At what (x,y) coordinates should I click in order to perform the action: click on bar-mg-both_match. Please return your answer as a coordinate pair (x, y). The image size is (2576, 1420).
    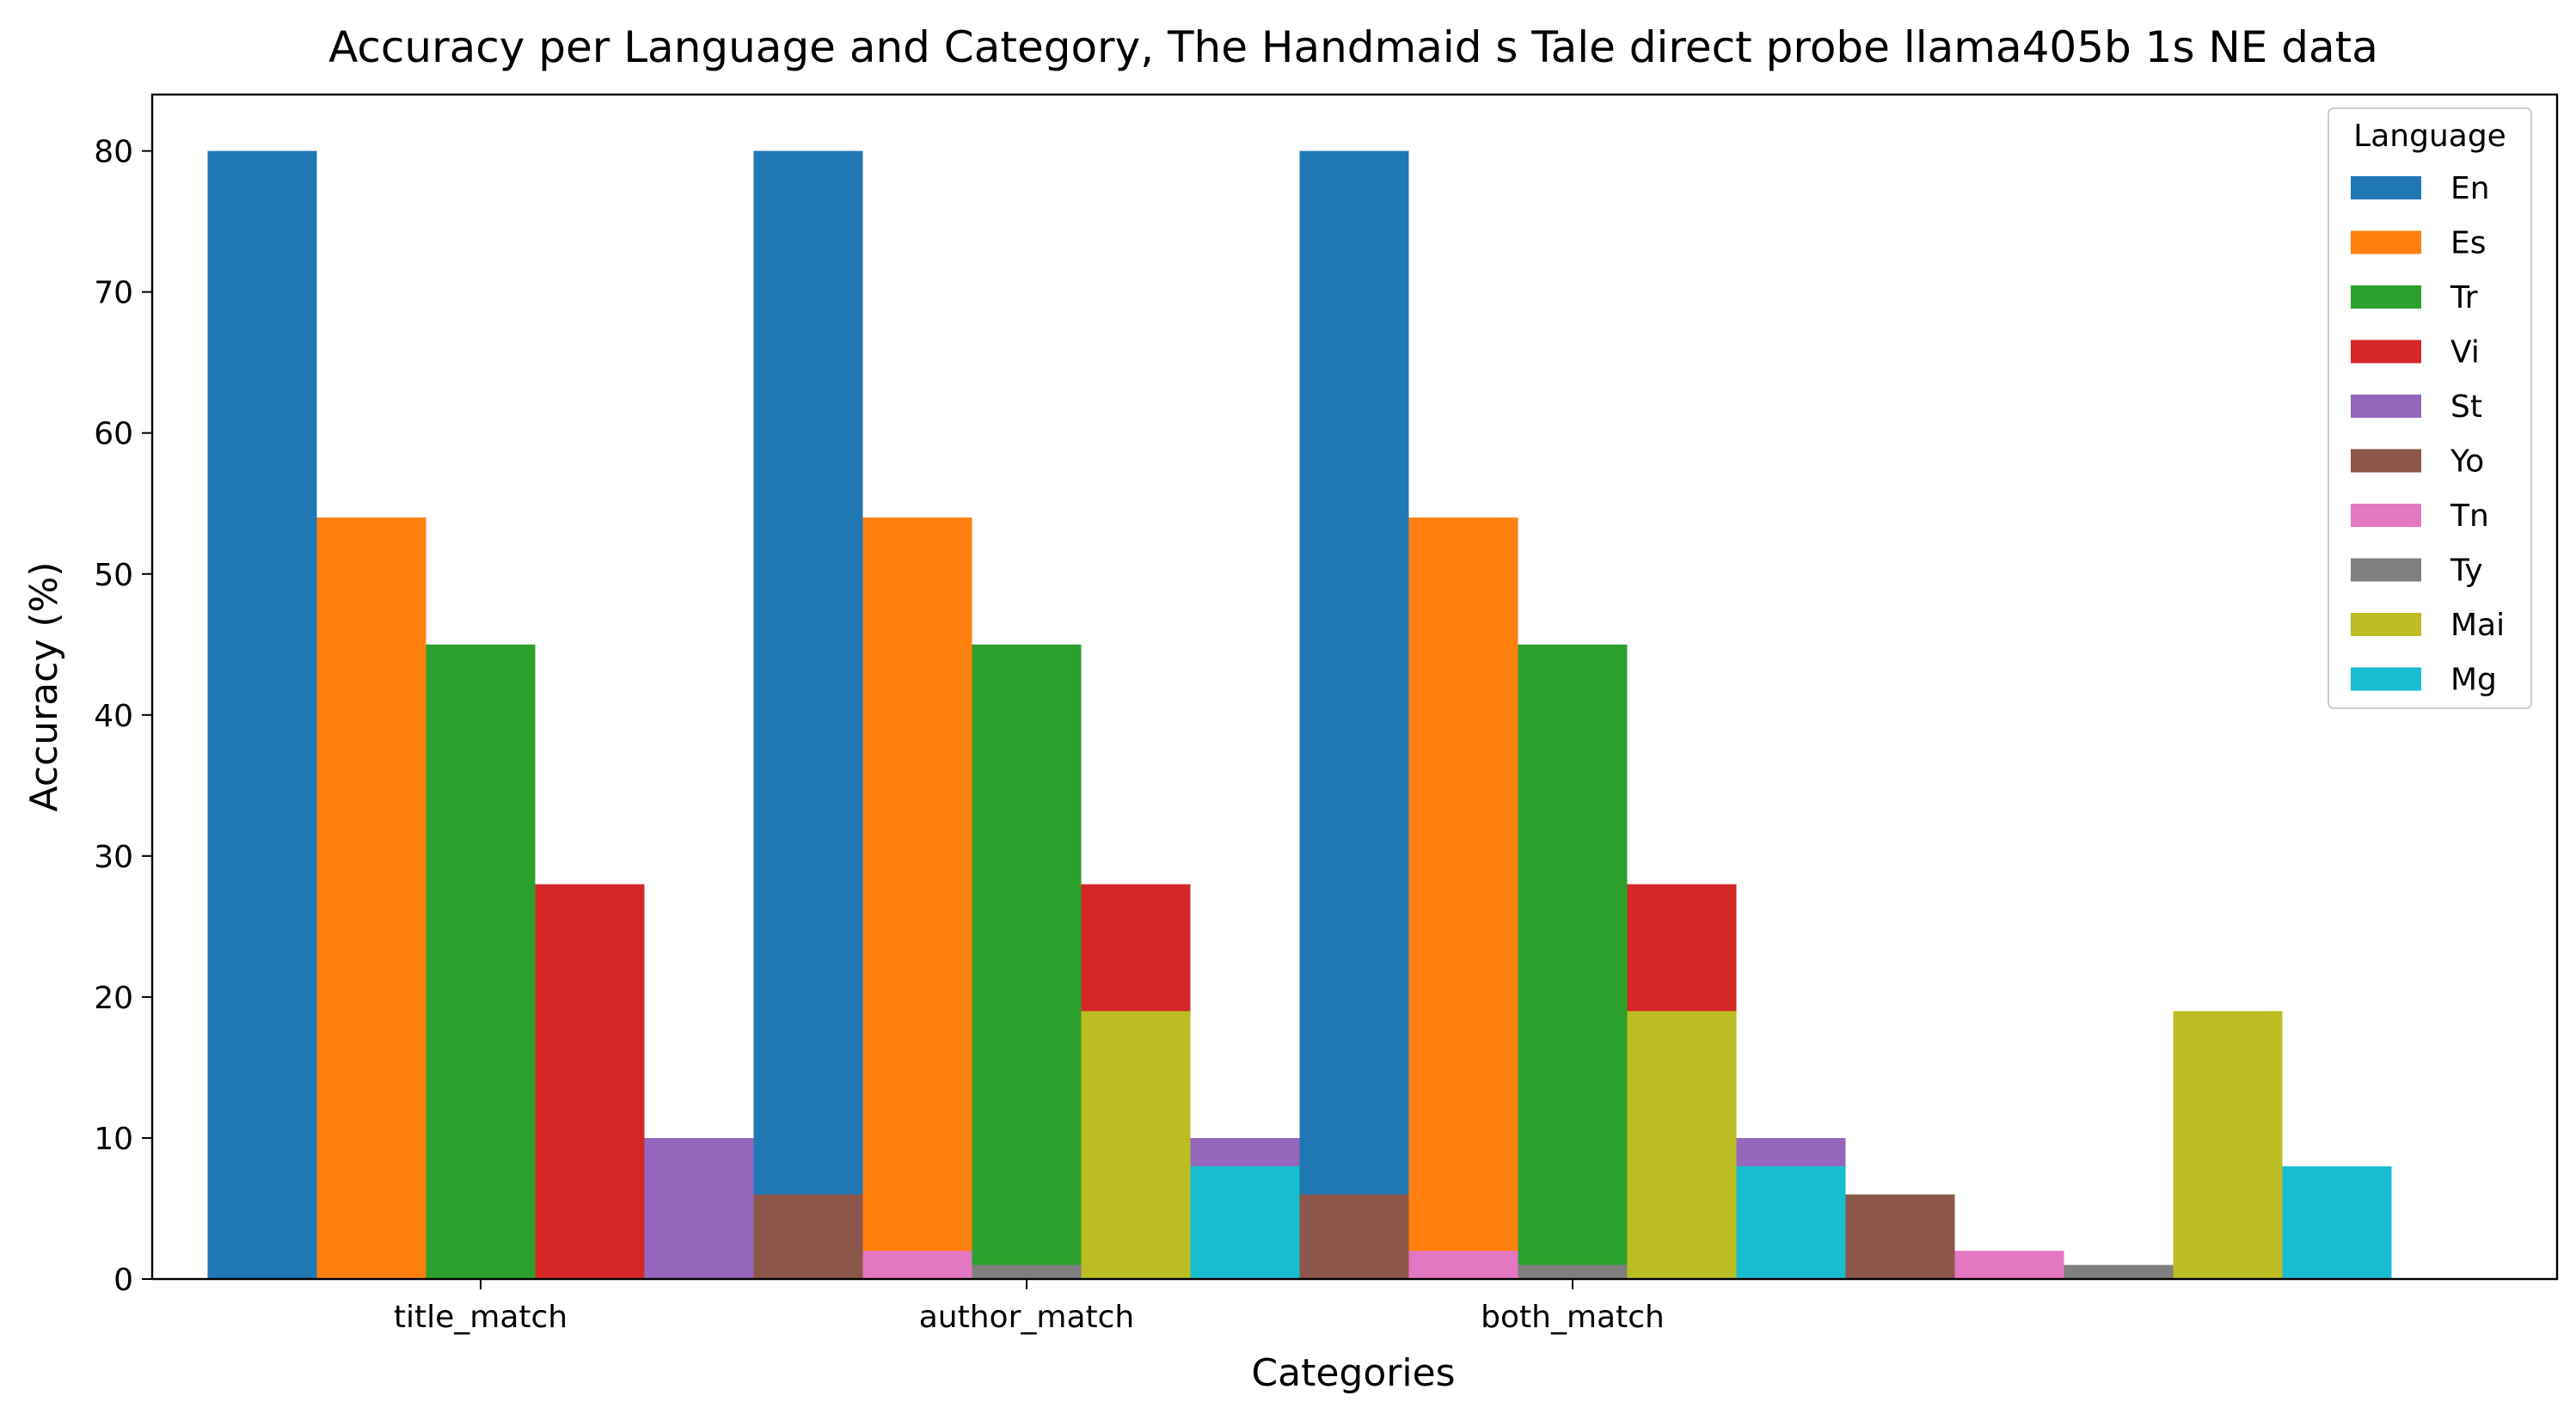
    Looking at the image, I should click on (2337, 1222).